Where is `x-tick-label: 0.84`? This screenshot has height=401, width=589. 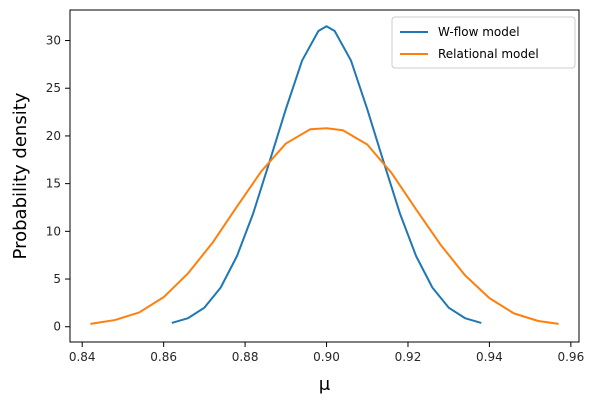
x-tick-label: 0.84 is located at coordinates (82, 357).